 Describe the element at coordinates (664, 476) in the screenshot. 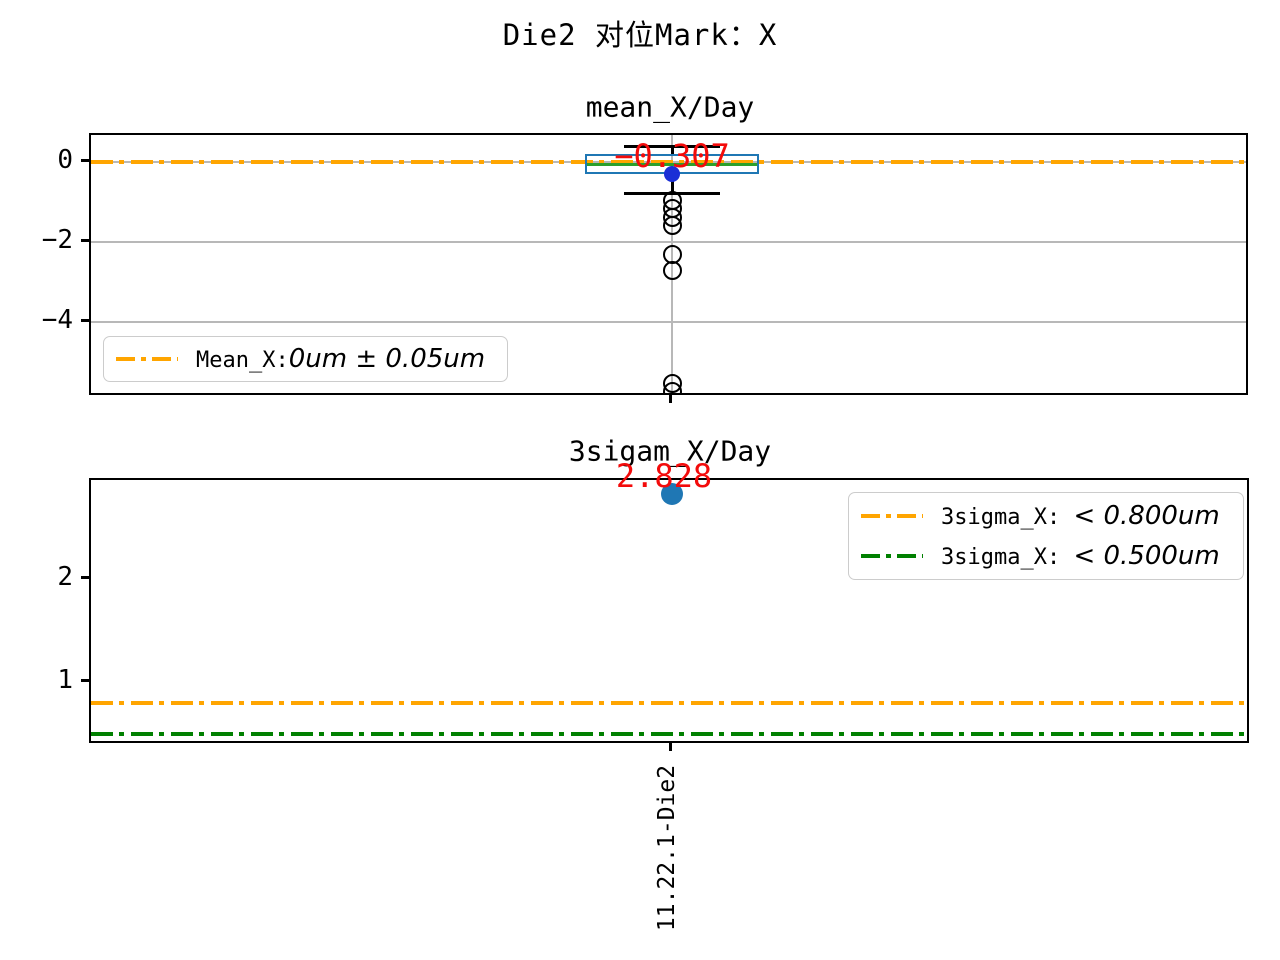

I see `sigma-value-annotation: 2.828` at that location.